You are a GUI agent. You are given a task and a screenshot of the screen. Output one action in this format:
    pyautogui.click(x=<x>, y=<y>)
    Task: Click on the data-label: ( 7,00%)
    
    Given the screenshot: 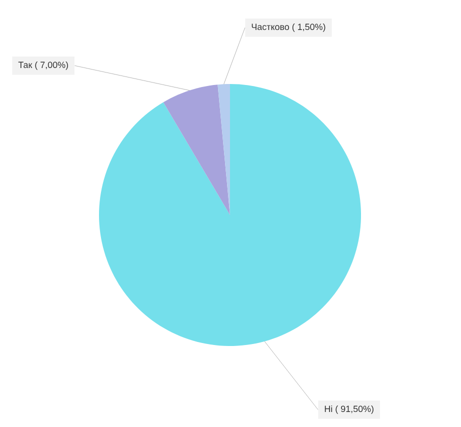 What is the action you would take?
    pyautogui.click(x=51, y=65)
    